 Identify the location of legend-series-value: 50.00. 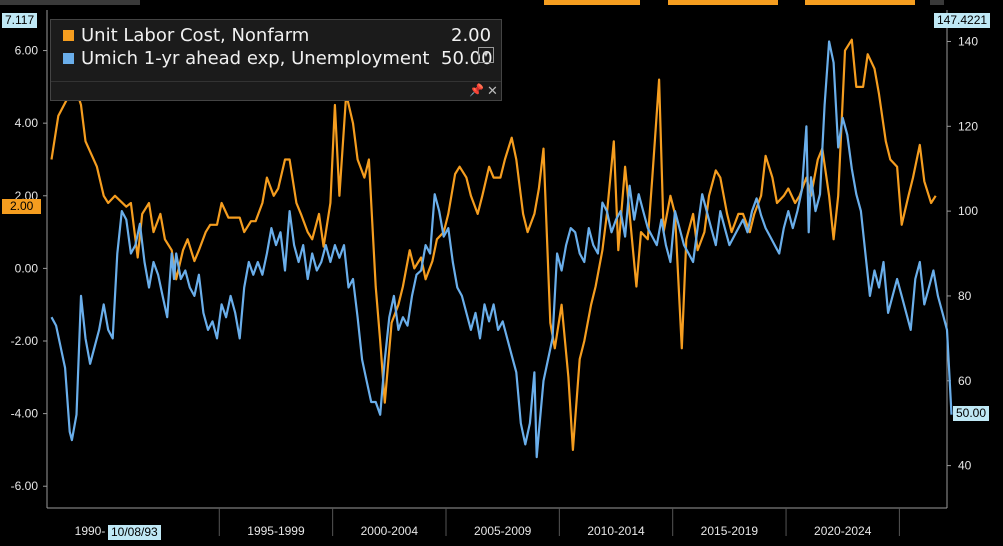
(467, 58).